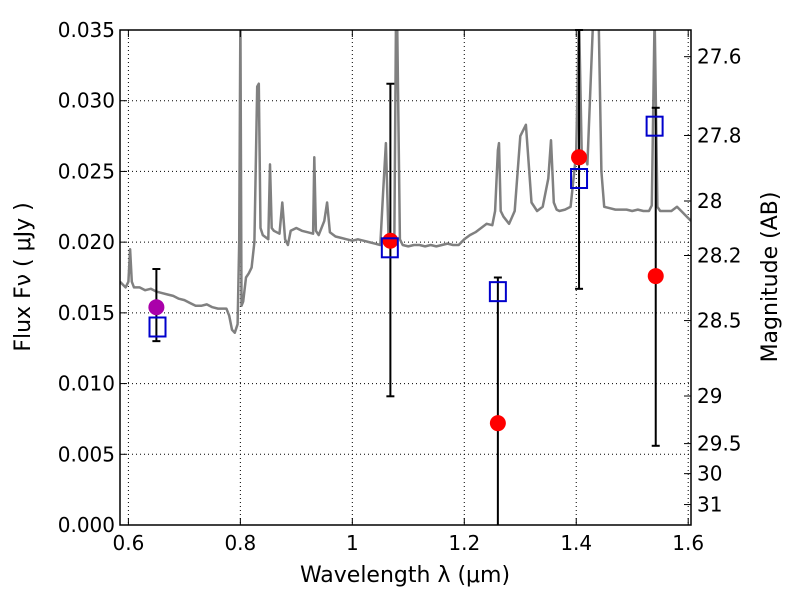  What do you see at coordinates (713, 281) in the screenshot?
I see `y2-axis-ticks: 27.6 27.8 28 28.2 28.5 29 29.5 30 31` at bounding box center [713, 281].